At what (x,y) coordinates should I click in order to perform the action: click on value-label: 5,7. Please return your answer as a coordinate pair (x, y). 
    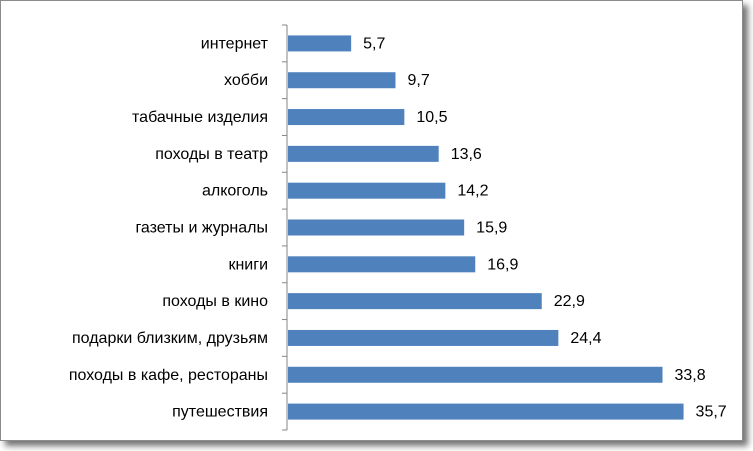
    Looking at the image, I should click on (374, 43).